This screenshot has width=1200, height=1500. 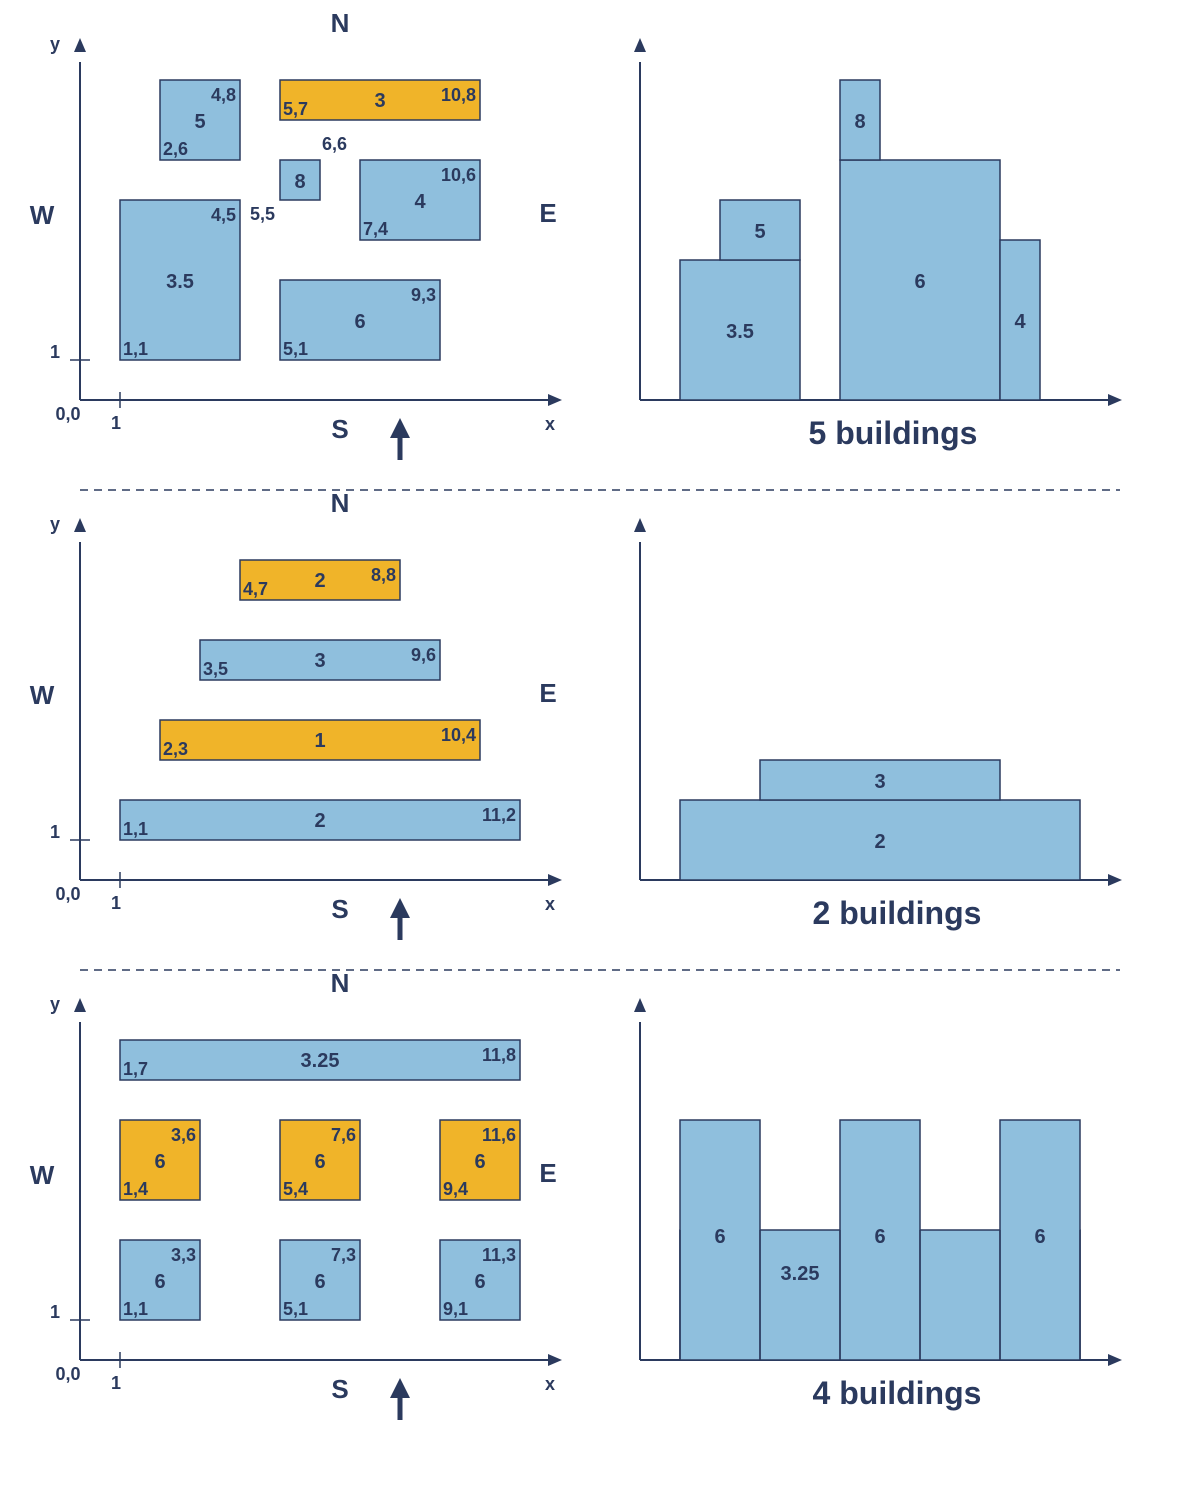 I want to click on plan-building: 6 1,4 3,6, so click(x=160, y=1160).